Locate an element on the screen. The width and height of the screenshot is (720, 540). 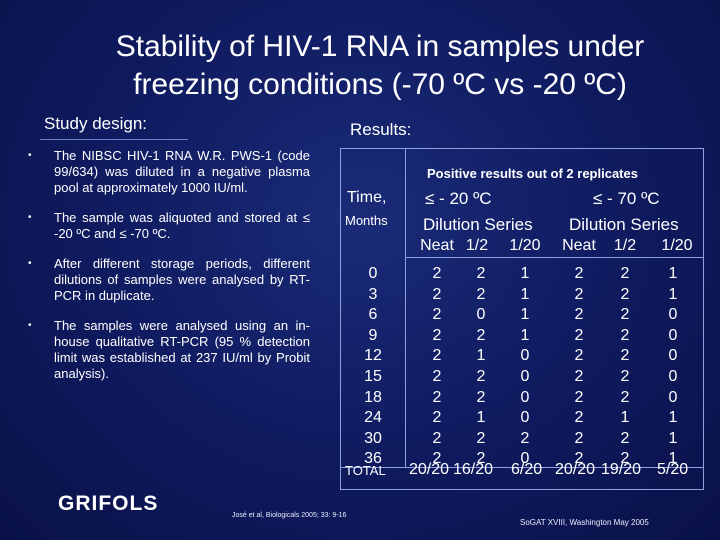
month-cell: 9 is located at coordinates (373, 335).